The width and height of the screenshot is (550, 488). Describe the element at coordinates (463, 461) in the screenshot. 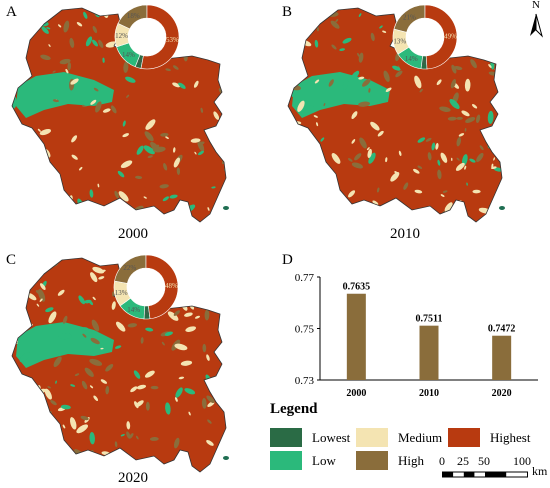

I see `scale-tick-label: 25` at that location.